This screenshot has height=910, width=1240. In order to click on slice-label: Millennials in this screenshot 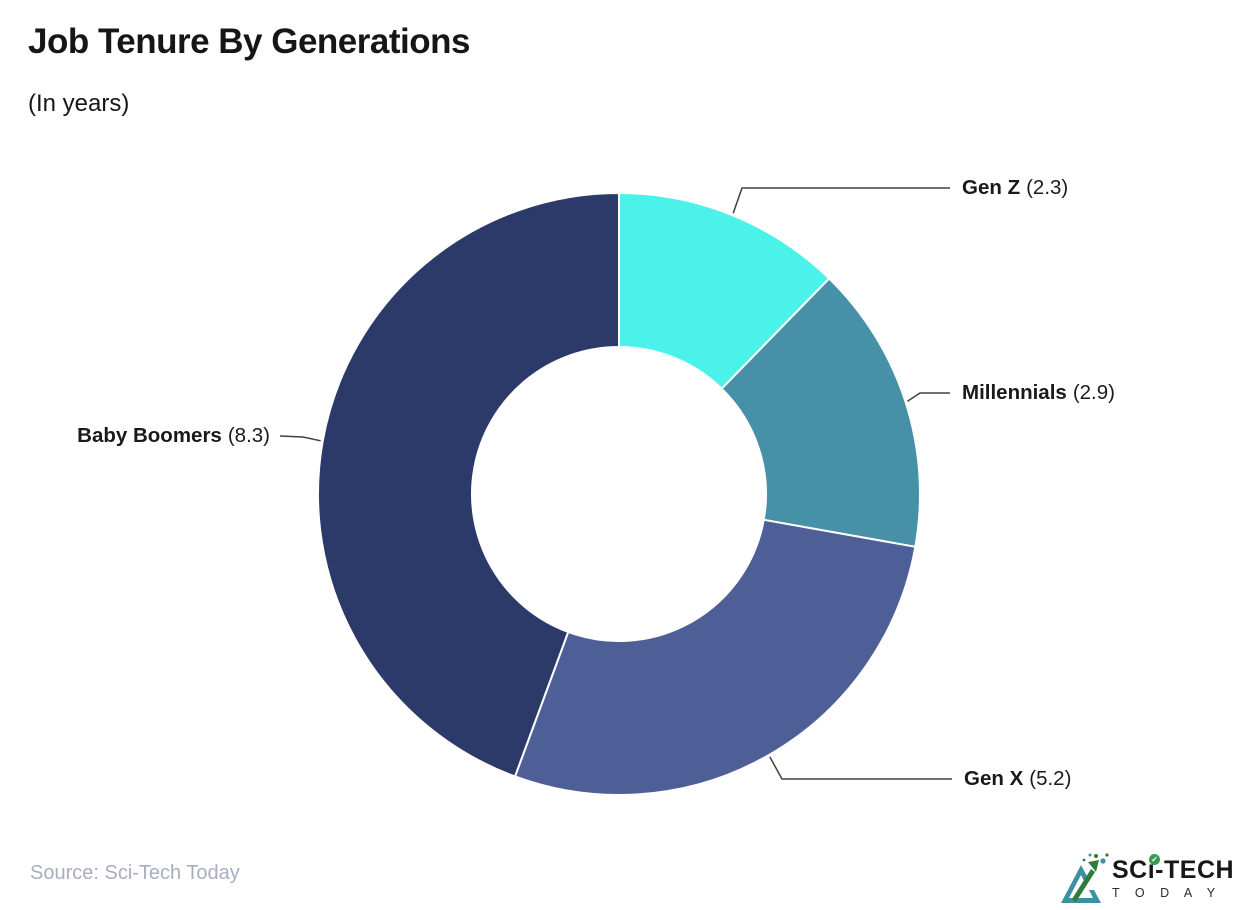, I will do `click(1014, 392)`.